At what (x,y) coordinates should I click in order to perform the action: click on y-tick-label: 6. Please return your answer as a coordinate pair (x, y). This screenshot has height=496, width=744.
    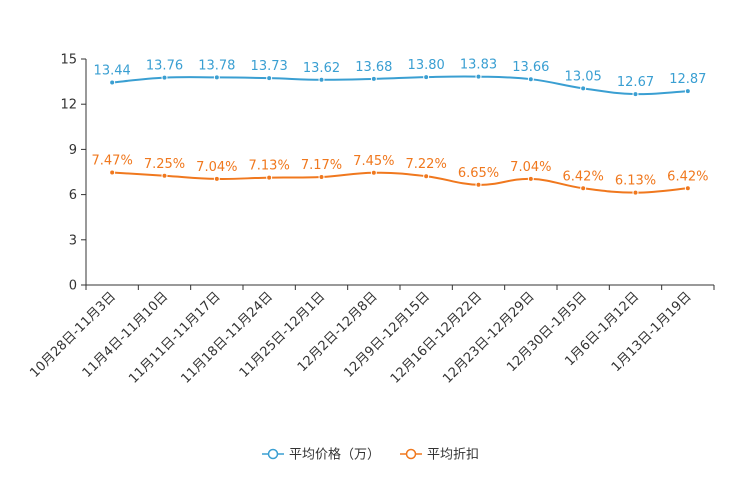
    Looking at the image, I should click on (73, 195).